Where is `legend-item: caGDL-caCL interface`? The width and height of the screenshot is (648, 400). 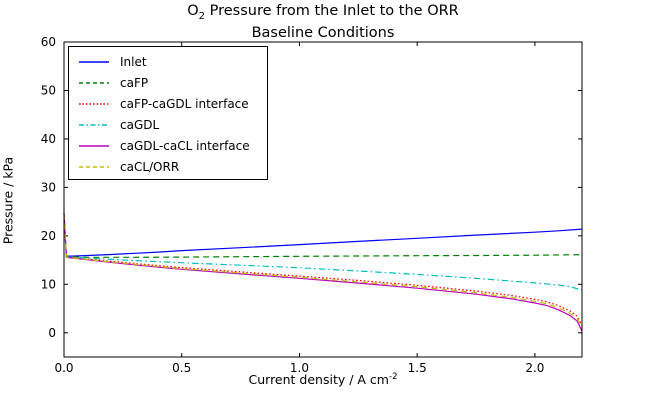
legend-item: caGDL-caCL interface is located at coordinates (168, 145).